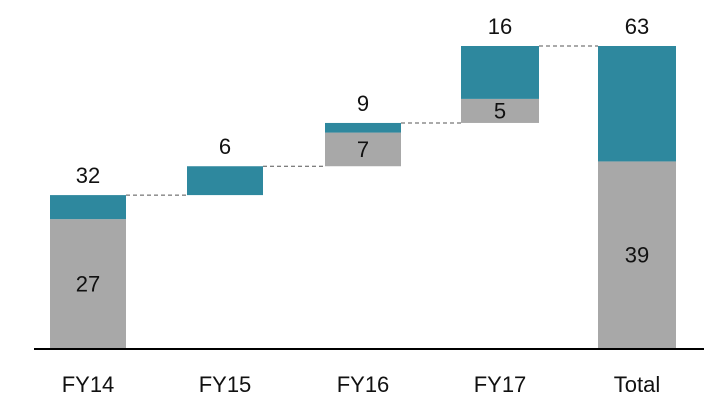  I want to click on x-tick-labels: FY14 FY15 FY16 FY17 Total, so click(361, 384).